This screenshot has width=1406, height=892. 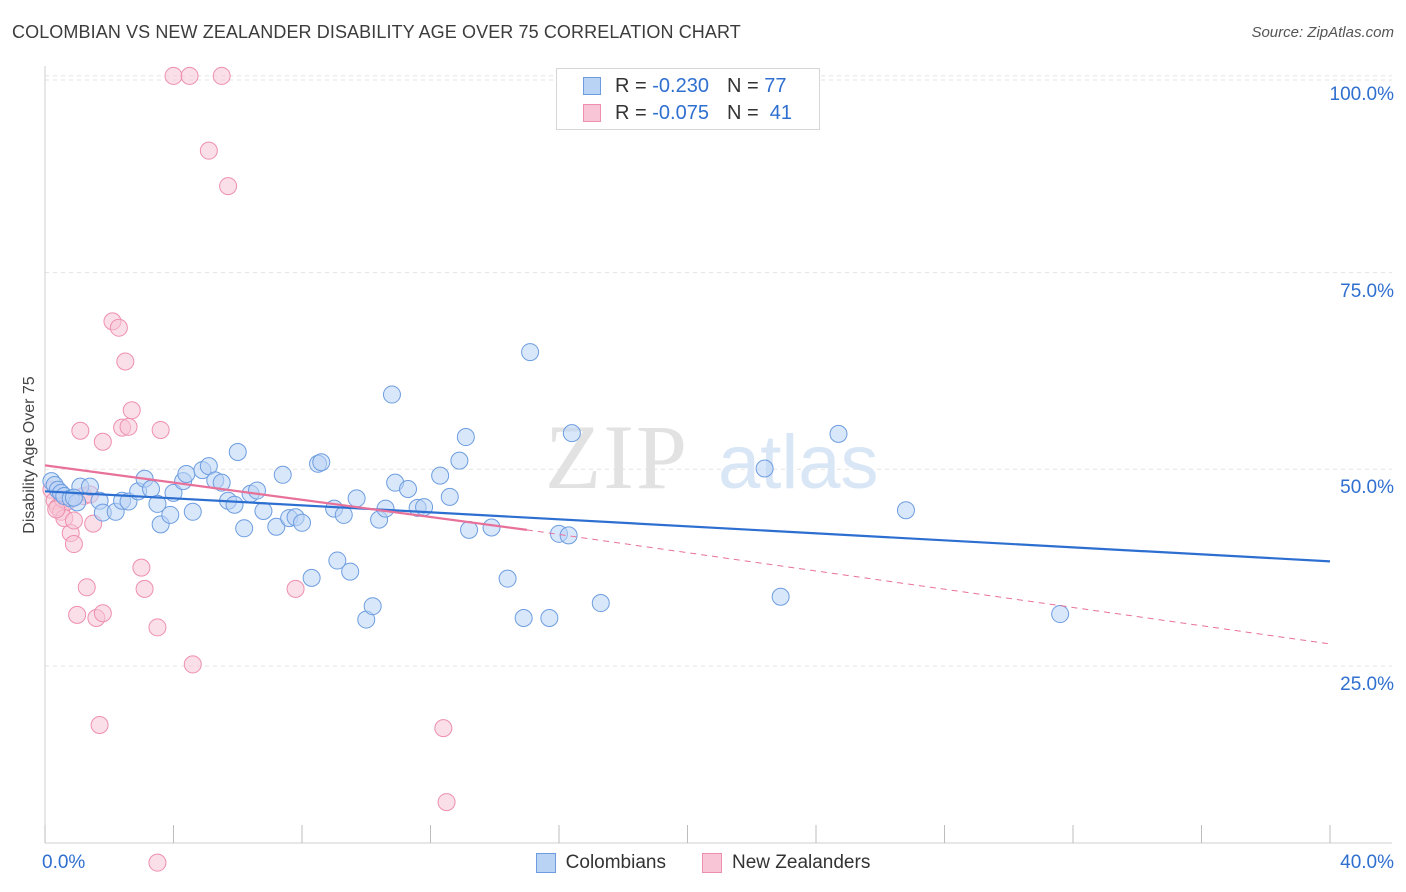 I want to click on watermark: ZIP atlas, so click(x=712, y=457).